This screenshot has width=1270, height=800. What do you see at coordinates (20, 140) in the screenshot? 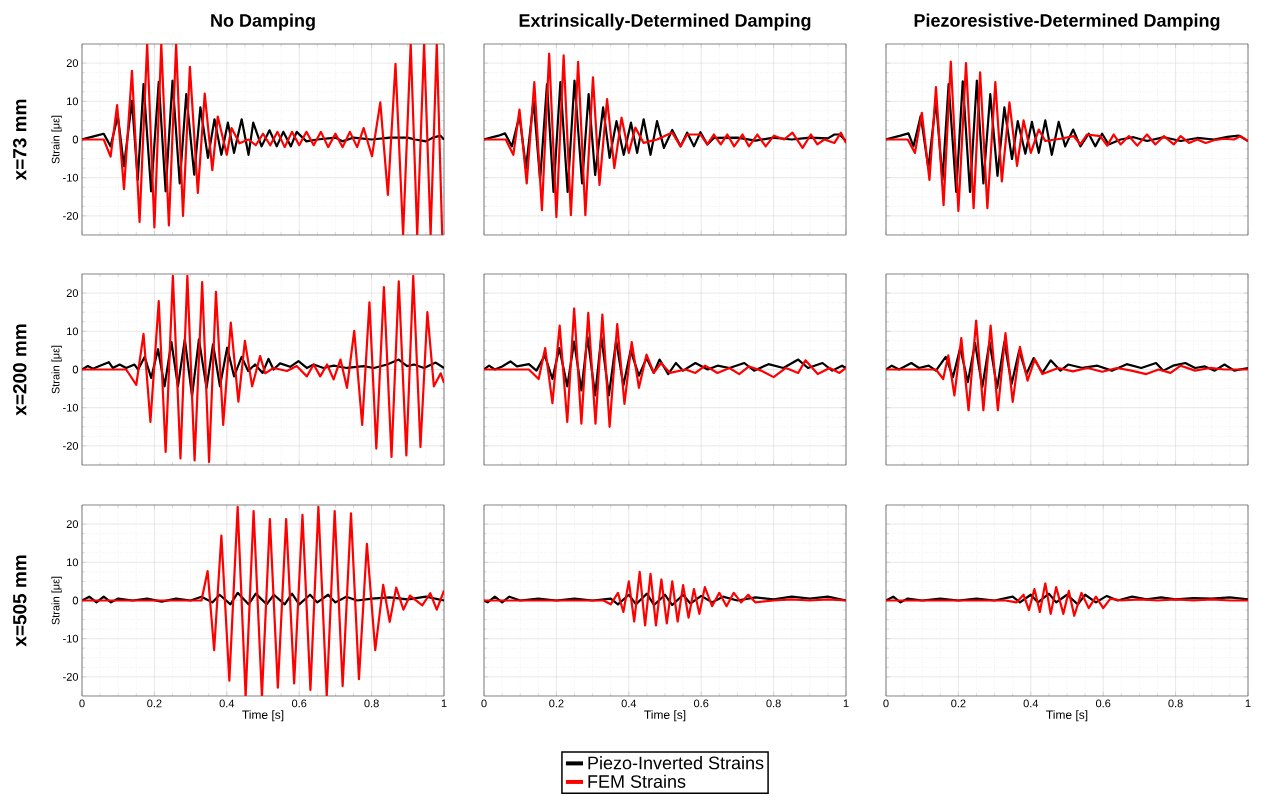
I see `text: x=73 mm` at bounding box center [20, 140].